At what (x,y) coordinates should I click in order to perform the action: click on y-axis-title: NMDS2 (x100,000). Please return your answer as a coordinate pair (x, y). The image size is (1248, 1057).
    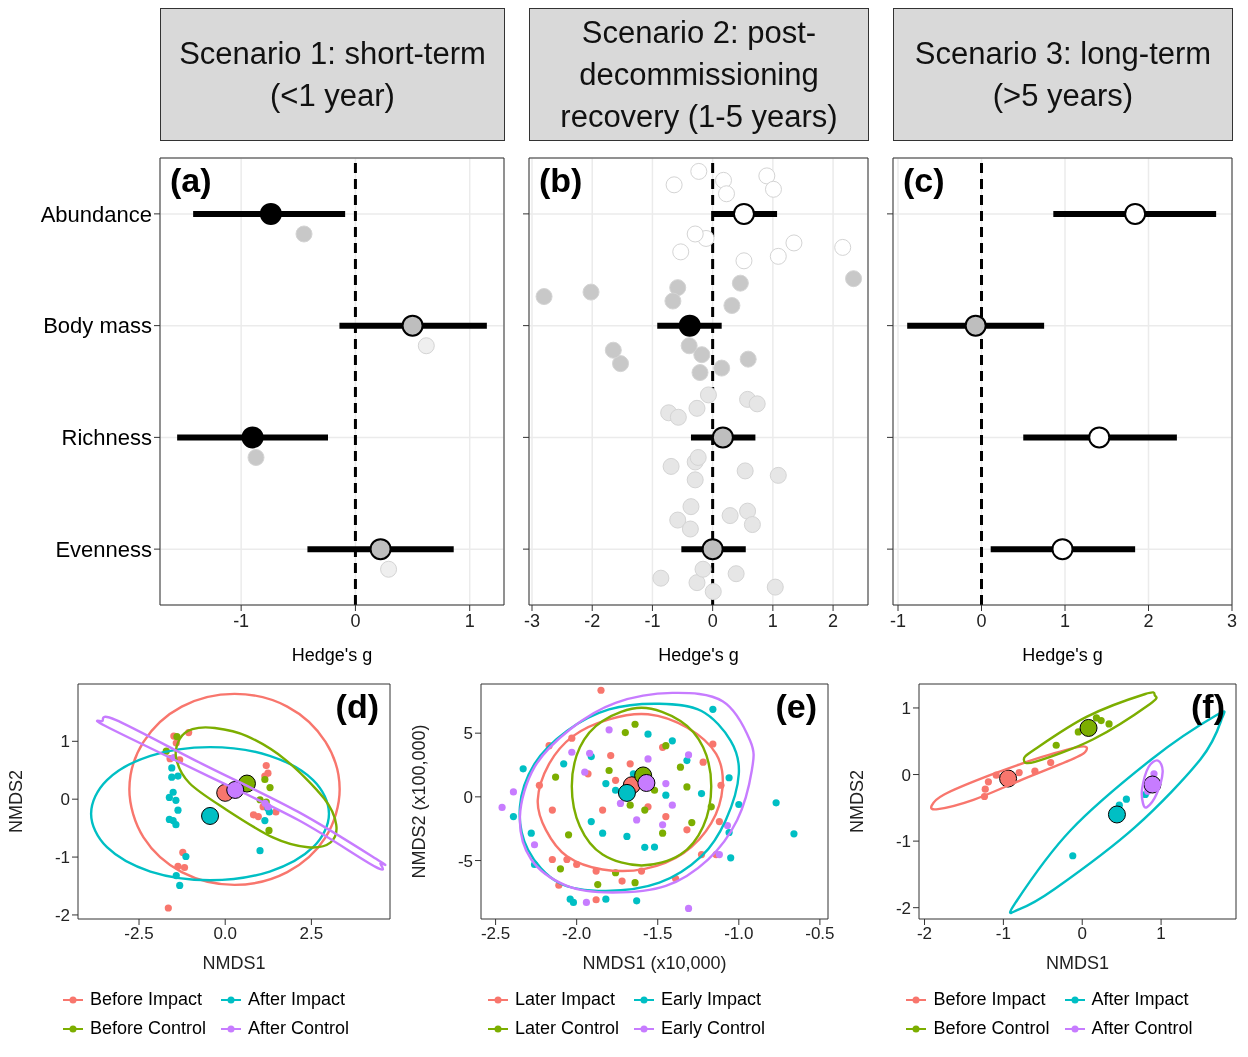
    Looking at the image, I should click on (419, 801).